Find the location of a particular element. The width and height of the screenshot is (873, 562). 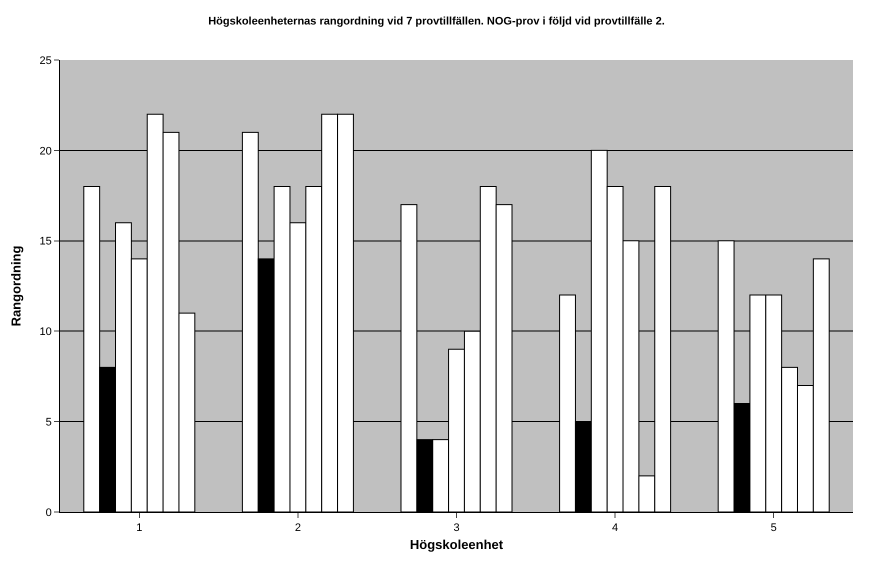

y-tick-label: 0 is located at coordinates (49, 512).